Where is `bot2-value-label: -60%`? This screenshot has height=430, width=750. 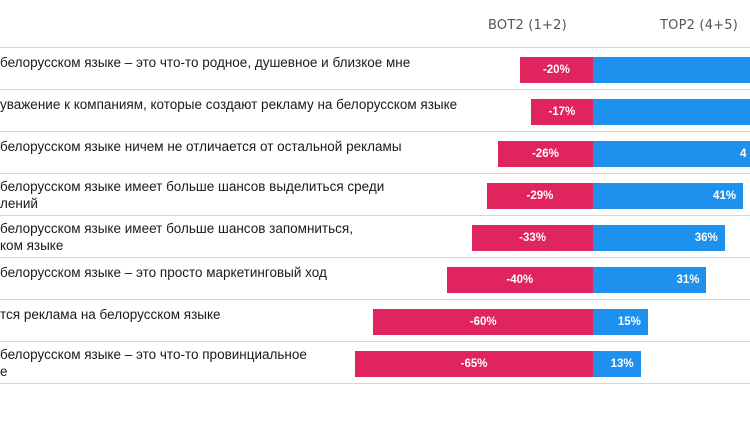 bot2-value-label: -60% is located at coordinates (483, 322).